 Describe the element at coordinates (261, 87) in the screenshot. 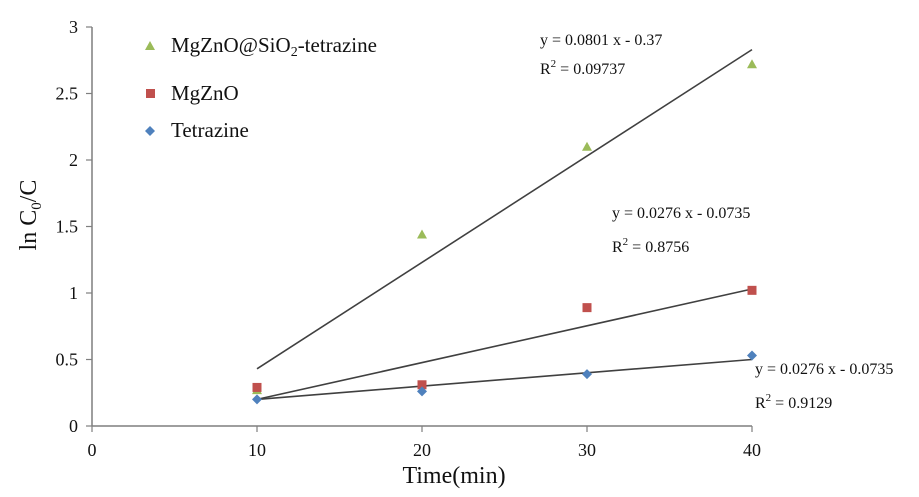

I see `legend: MgZnO@SiO2-tetrazine MgZnO Tetrazine` at that location.